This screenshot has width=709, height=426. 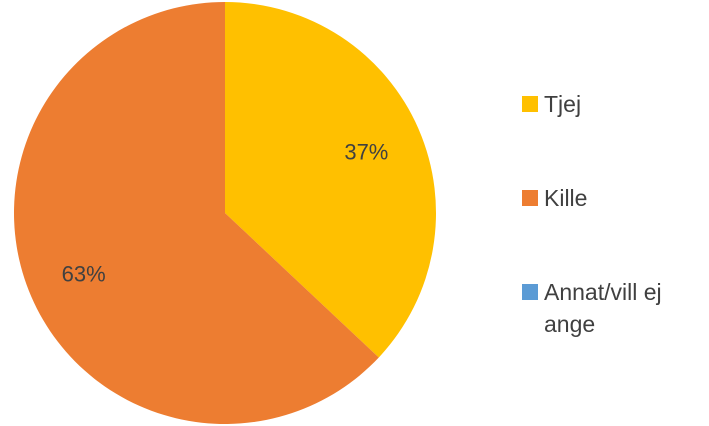 I want to click on legend-label-tjej: Tjej, so click(x=563, y=104).